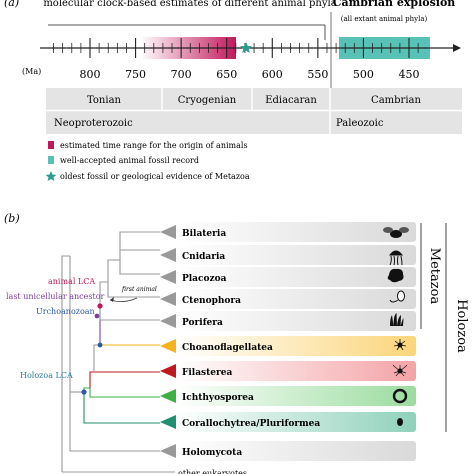 The image size is (474, 474). Describe the element at coordinates (93, 123) in the screenshot. I see `era-neoproterozoic: Neoproterozoic` at that location.